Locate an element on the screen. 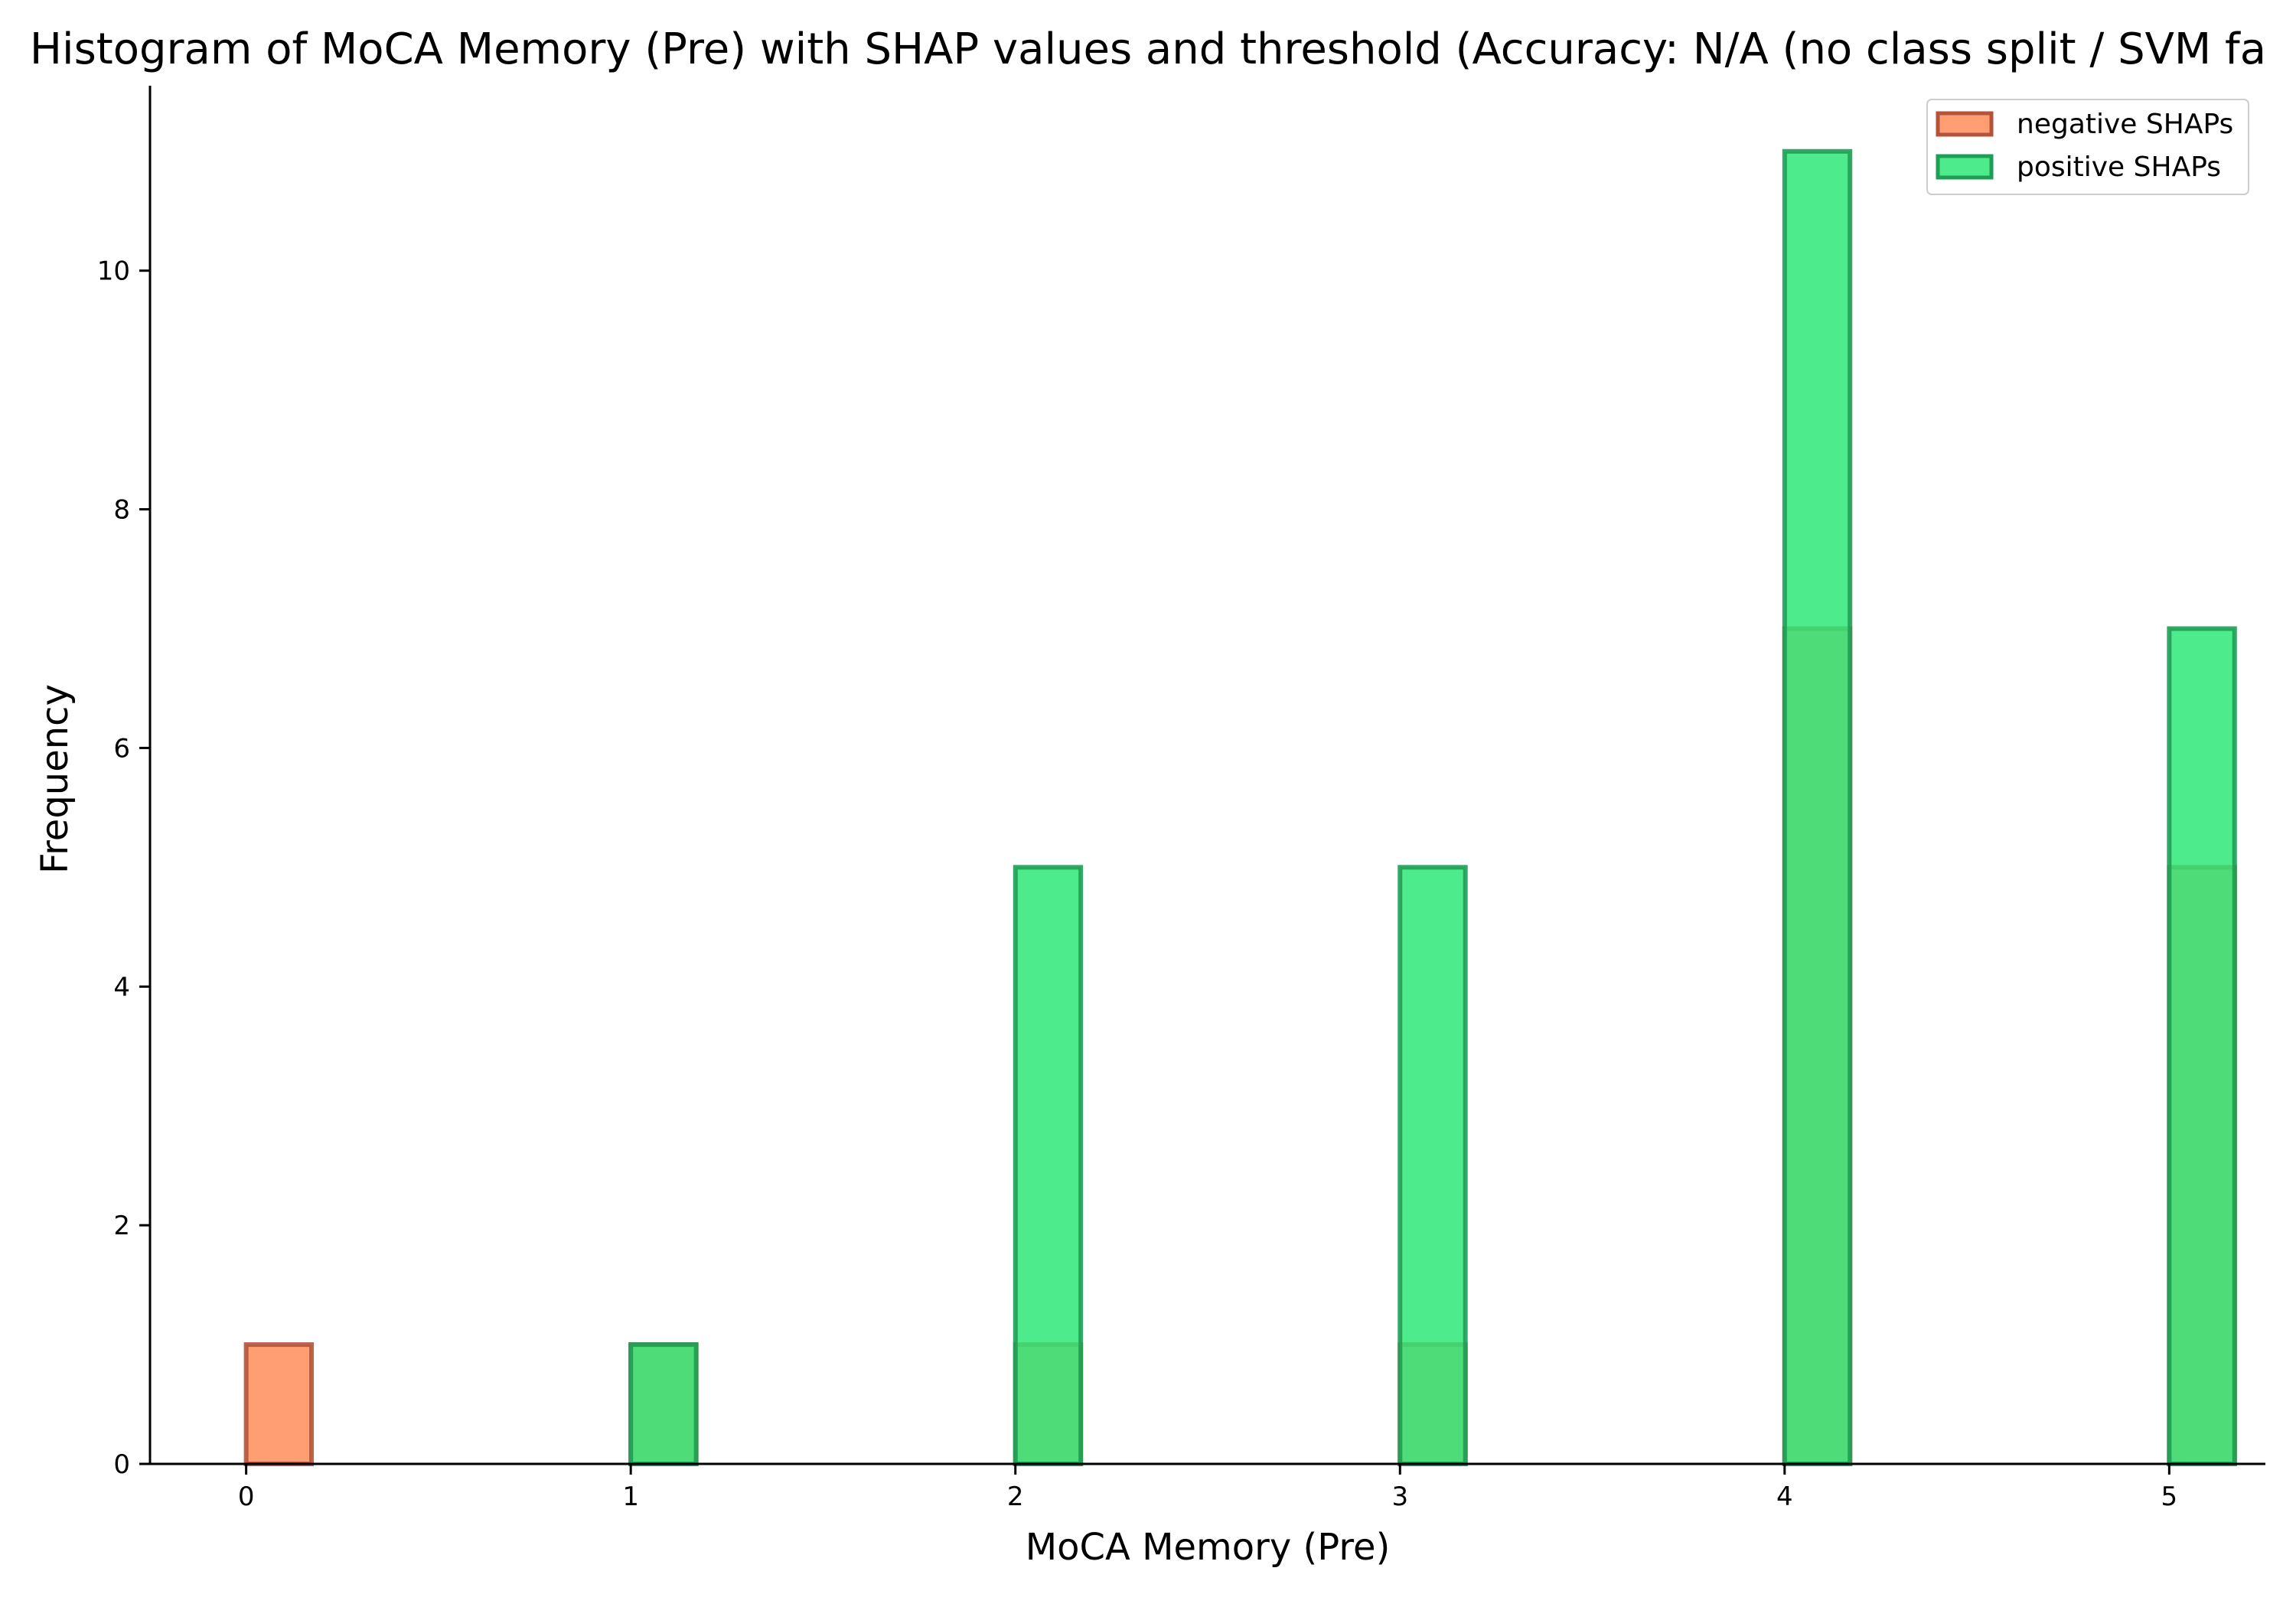 The width and height of the screenshot is (2296, 1607). legend-label-negative: negative SHAPs is located at coordinates (2125, 125).